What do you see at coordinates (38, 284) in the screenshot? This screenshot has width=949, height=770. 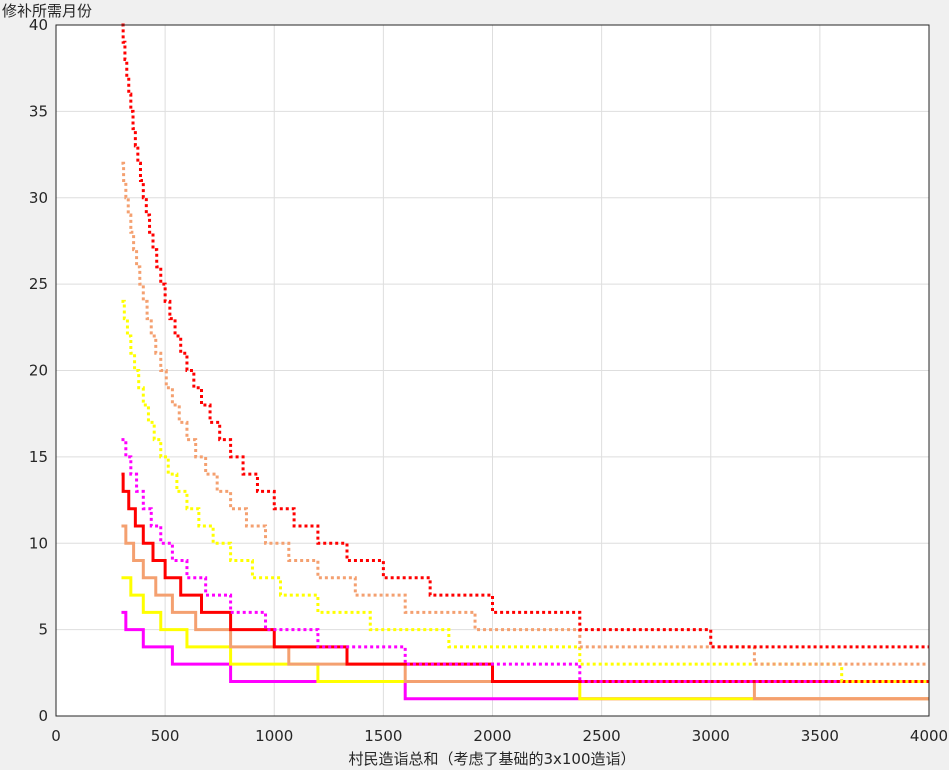 I see `y-tick-label: 25` at bounding box center [38, 284].